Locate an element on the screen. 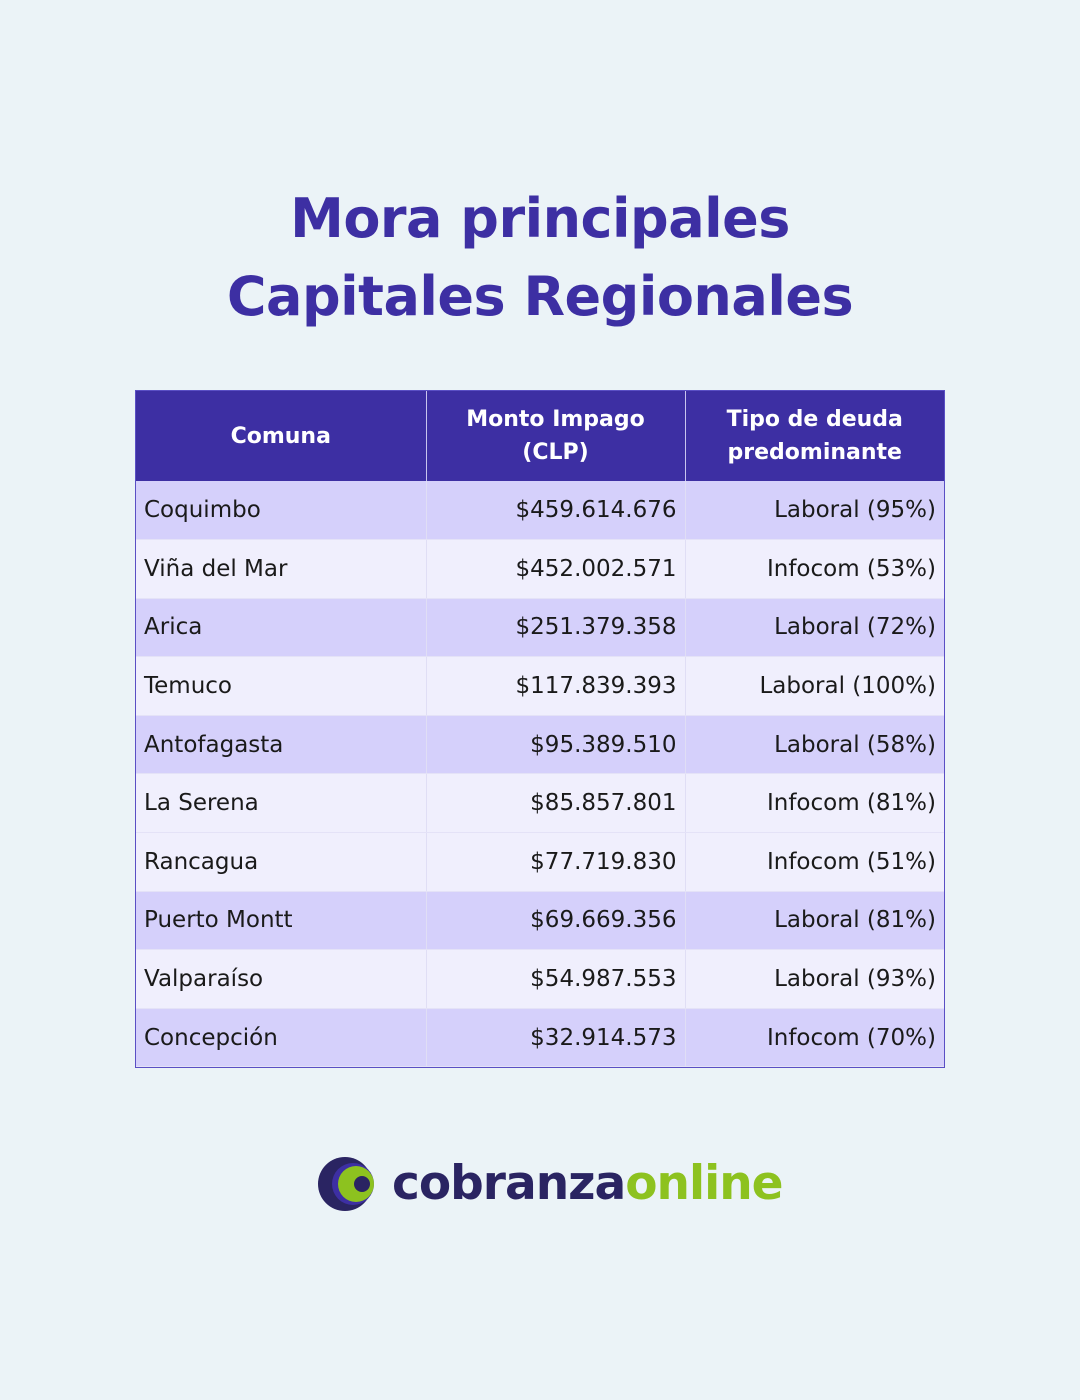 This screenshot has width=1080, height=1400. cobranzaonline-logo: cobranzaonline is located at coordinates (551, 1184).